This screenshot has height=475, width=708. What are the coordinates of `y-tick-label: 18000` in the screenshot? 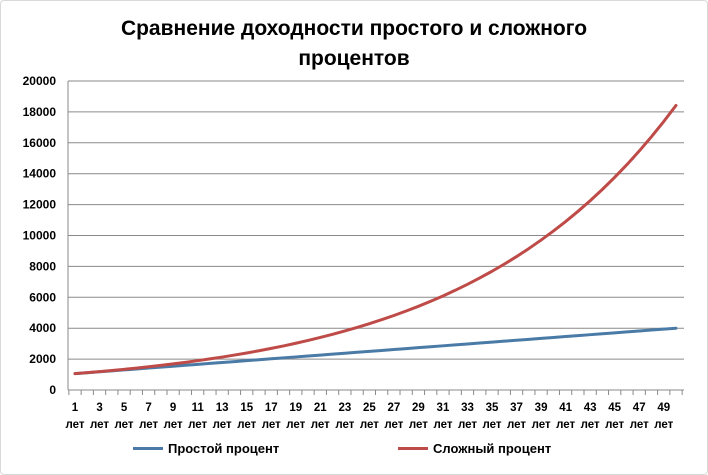 It's located at (40, 112).